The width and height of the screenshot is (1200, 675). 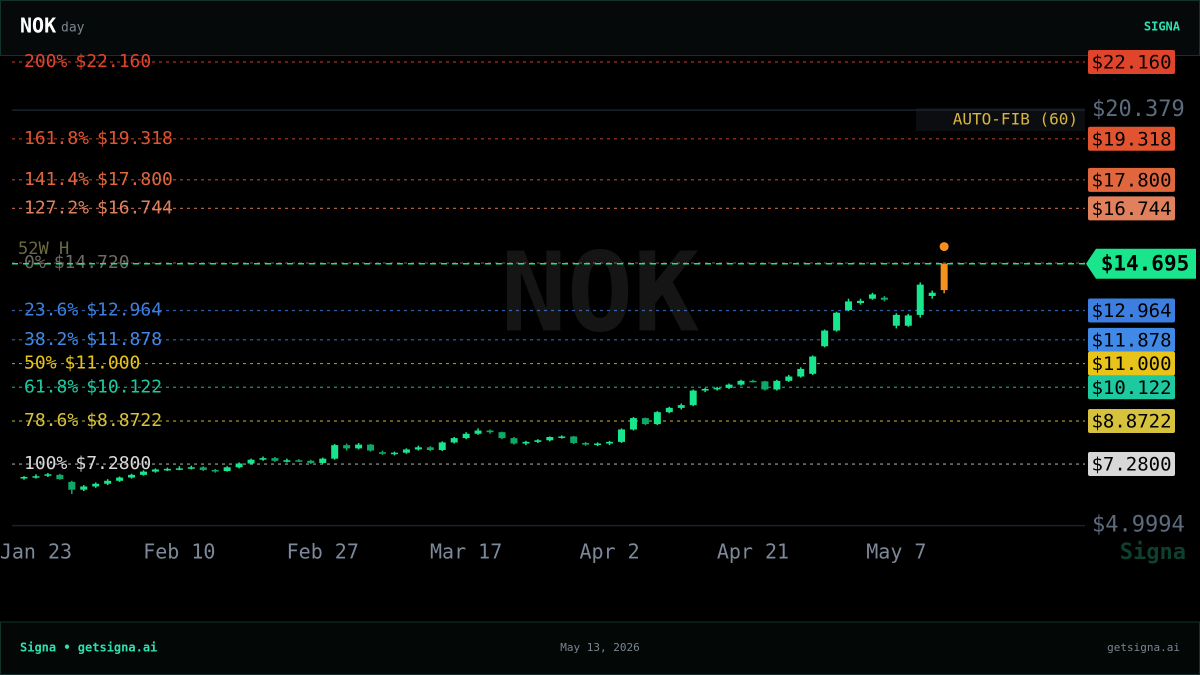 I want to click on fib-pct: 161.8%, so click(x=56, y=138).